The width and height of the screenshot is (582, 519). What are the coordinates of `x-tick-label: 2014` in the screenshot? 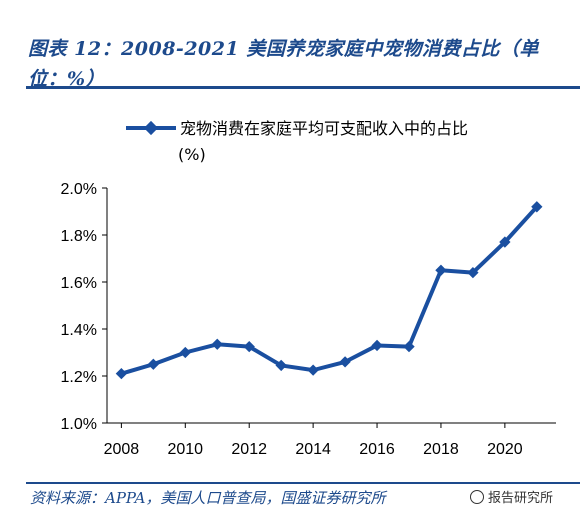 It's located at (313, 449).